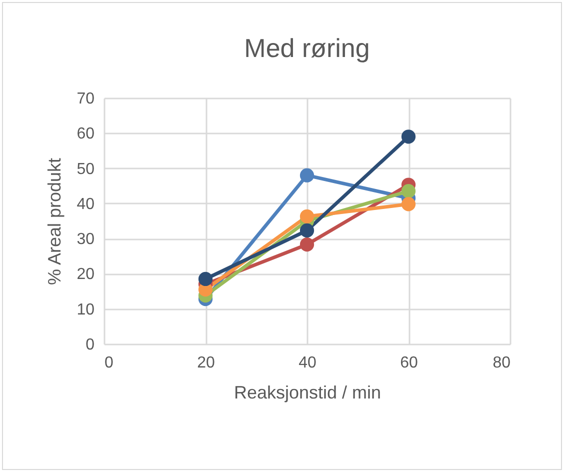 Image resolution: width=564 pixels, height=472 pixels. I want to click on x-tick-label: 60, so click(409, 363).